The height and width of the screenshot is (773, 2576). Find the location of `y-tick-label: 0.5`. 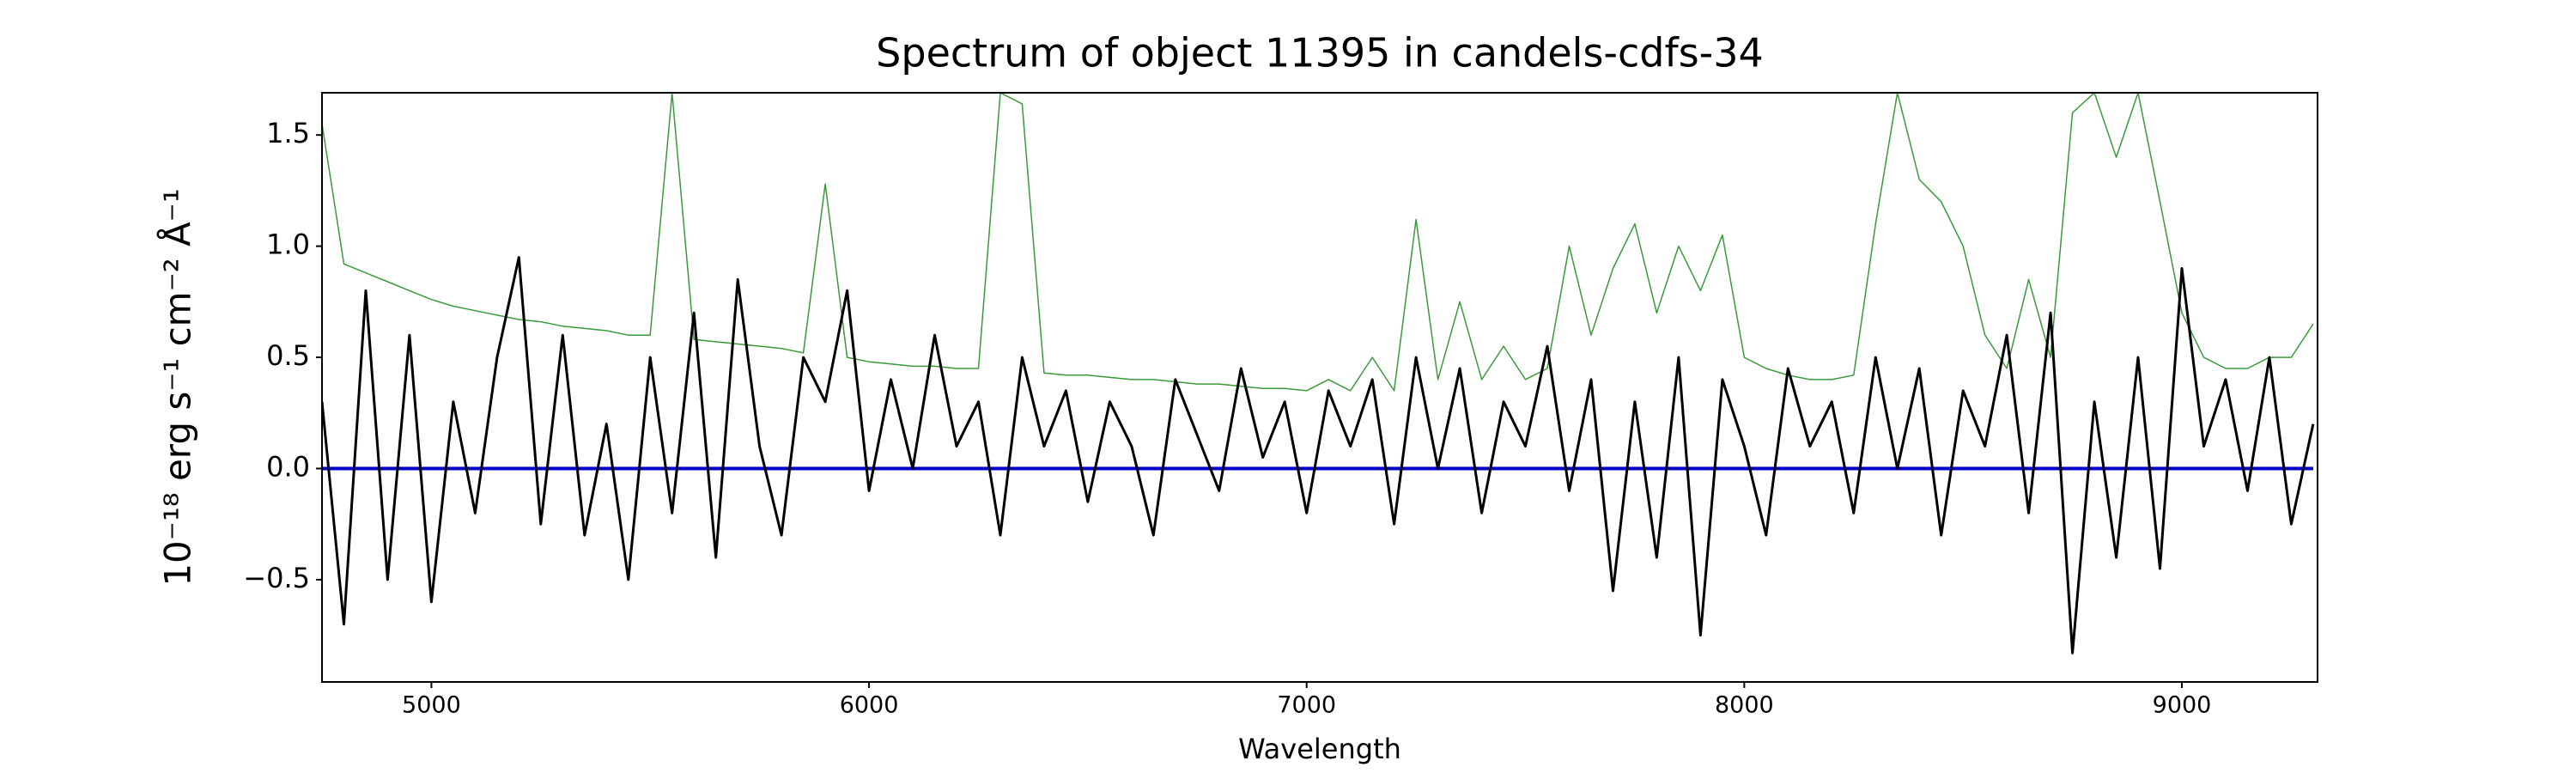

y-tick-label: 0.5 is located at coordinates (288, 355).